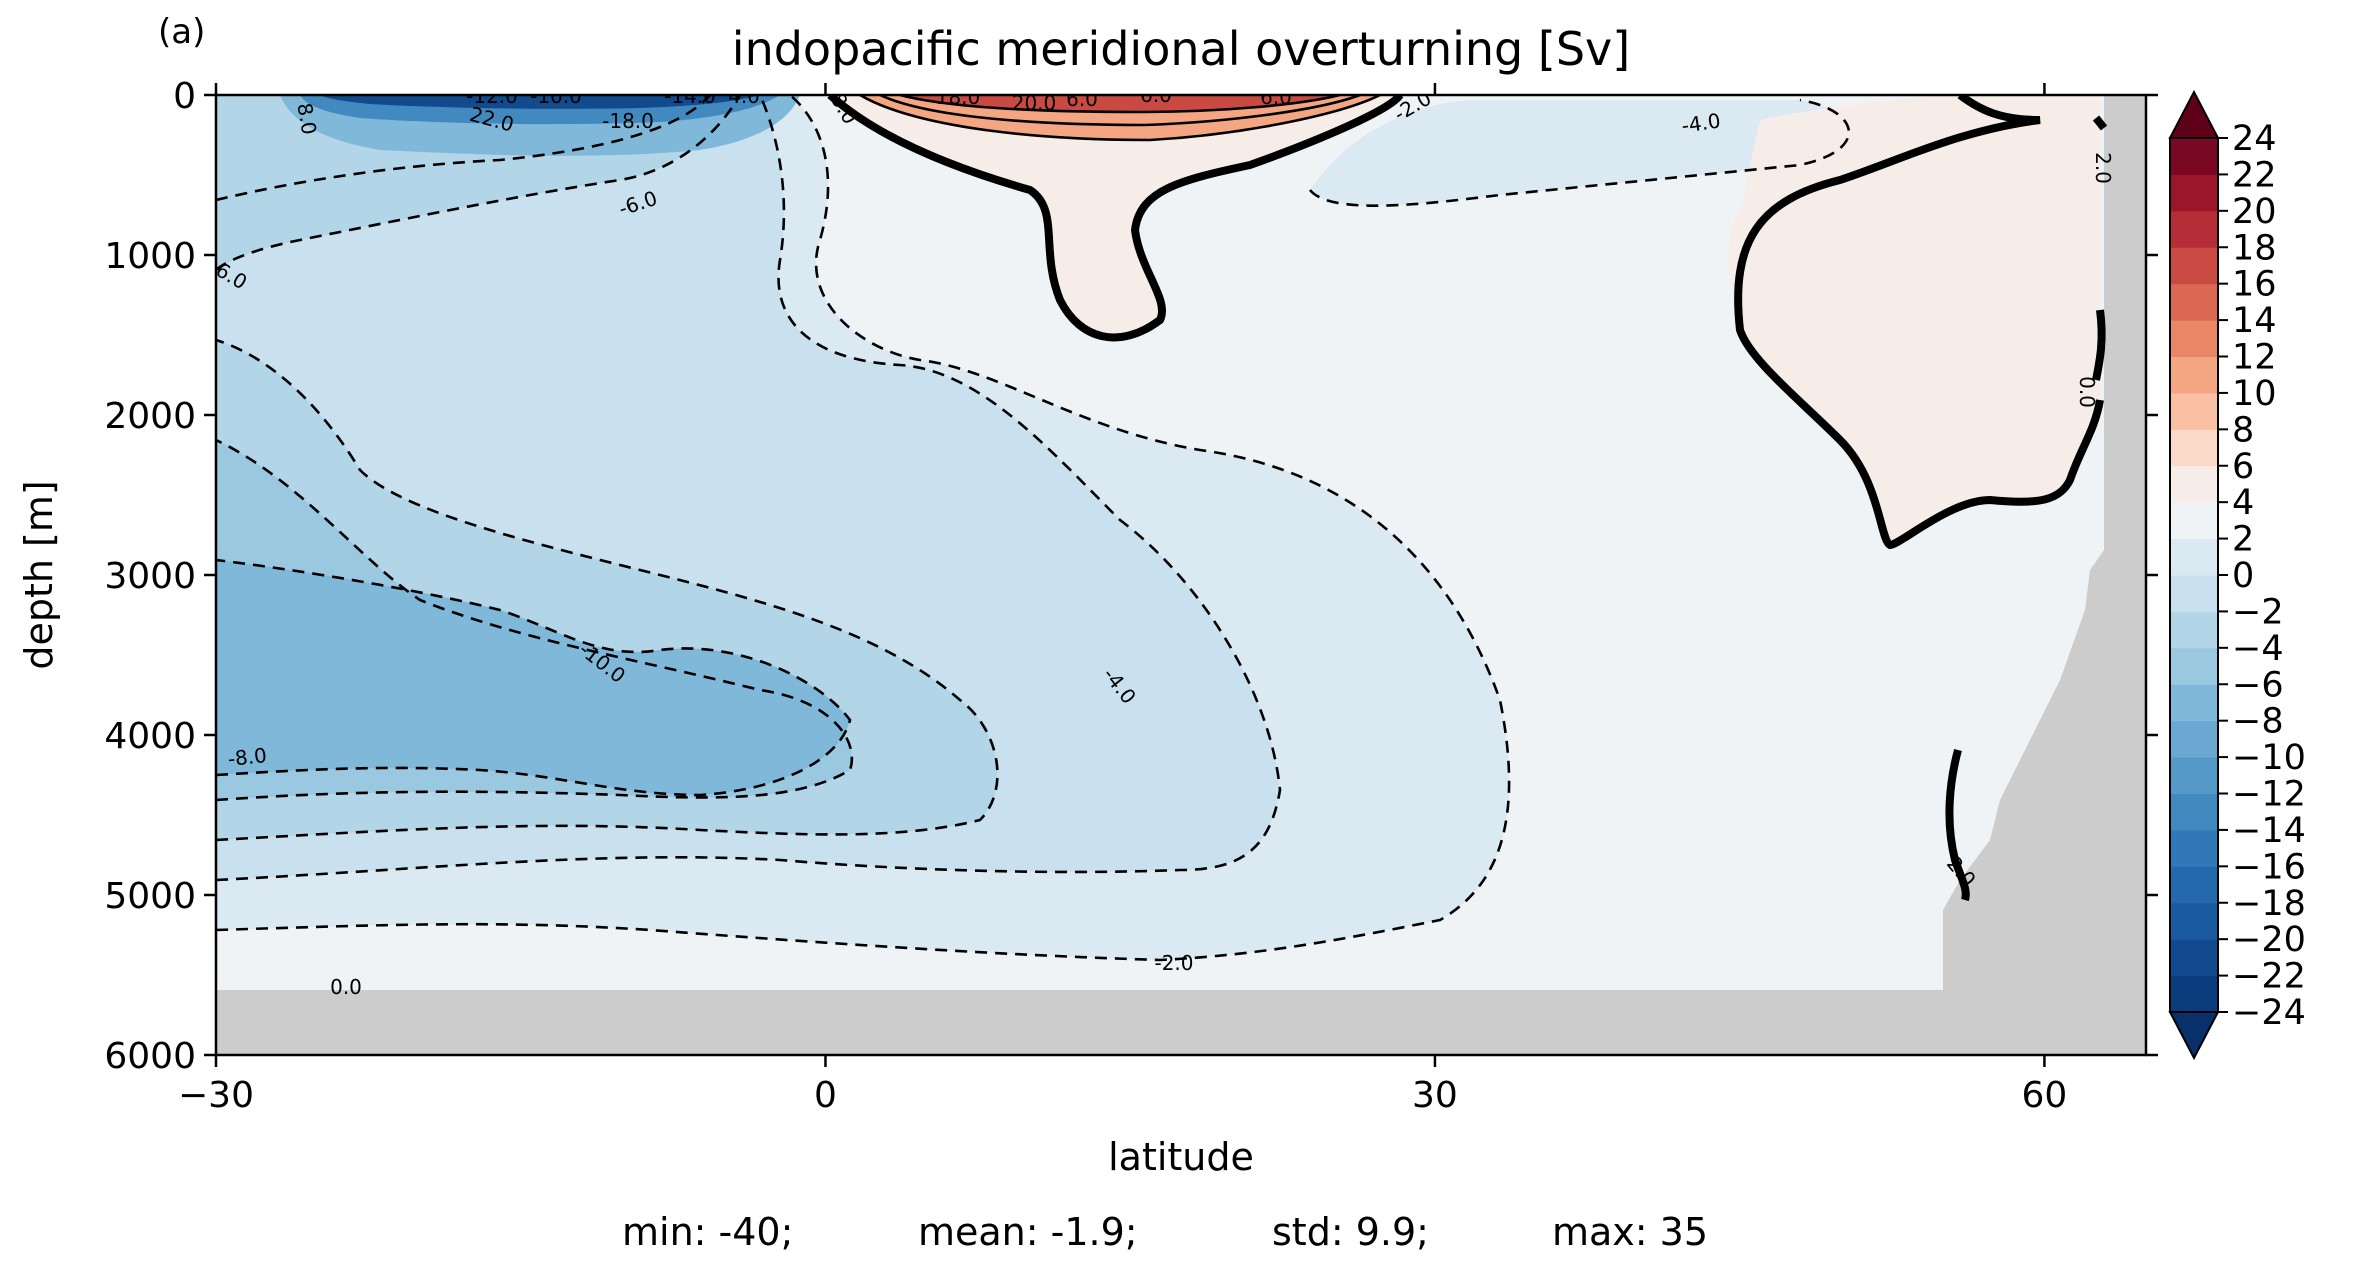  Describe the element at coordinates (150, 896) in the screenshot. I see `y-tick-label: 5000` at that location.